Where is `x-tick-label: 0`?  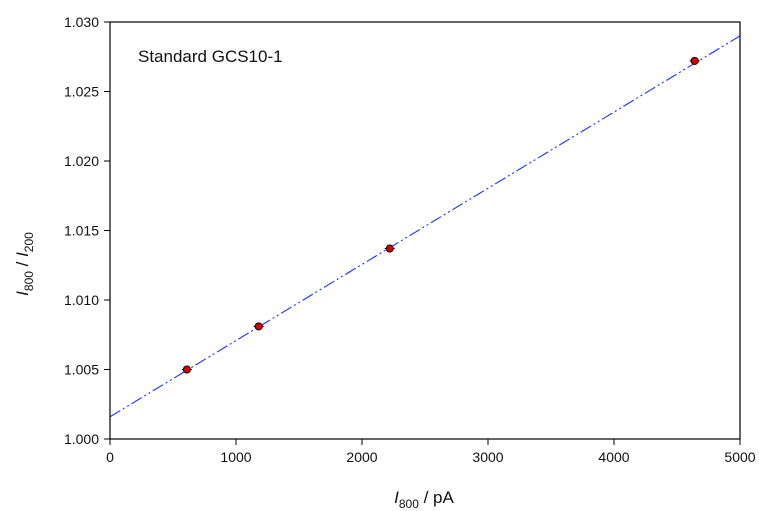 x-tick-label: 0 is located at coordinates (110, 457).